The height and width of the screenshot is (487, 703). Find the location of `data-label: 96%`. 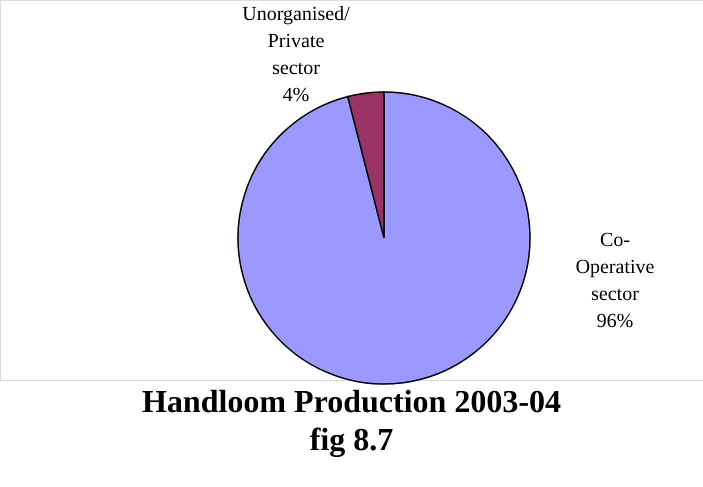

data-label: 96% is located at coordinates (615, 321).